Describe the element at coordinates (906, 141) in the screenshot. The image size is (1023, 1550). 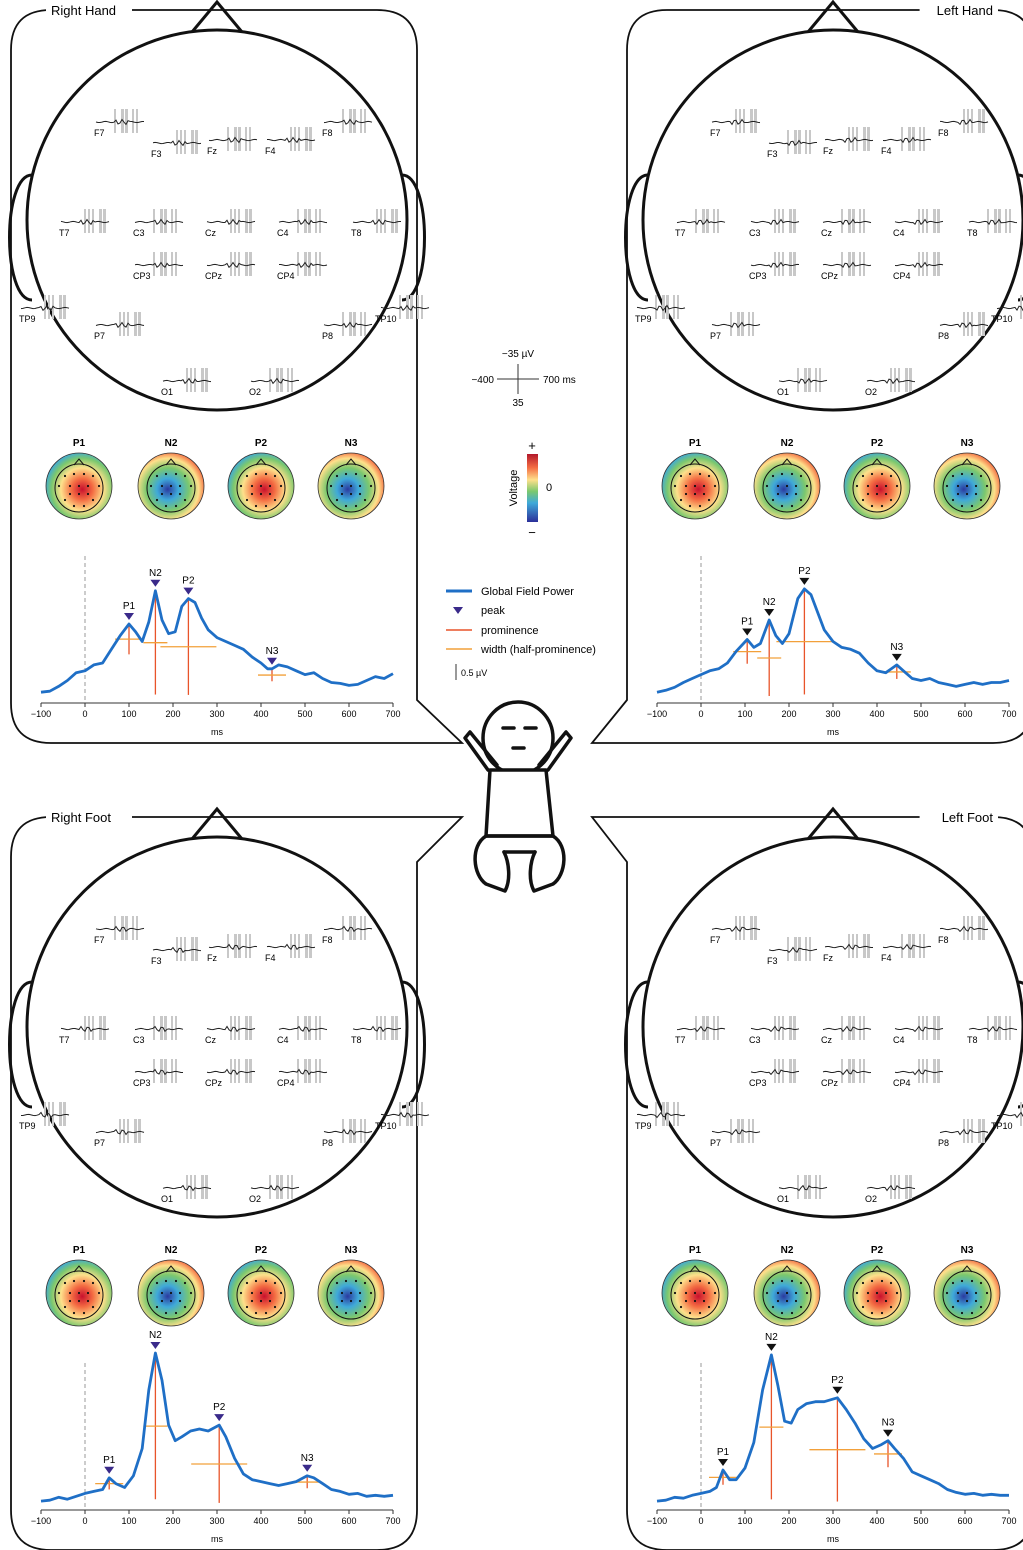
I see `electrode-f4: F4` at that location.